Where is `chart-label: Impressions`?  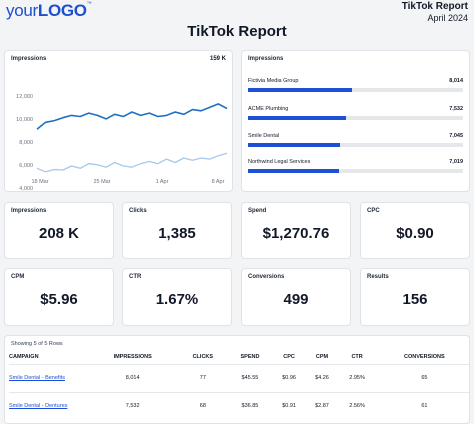
chart-label: Impressions is located at coordinates (29, 59).